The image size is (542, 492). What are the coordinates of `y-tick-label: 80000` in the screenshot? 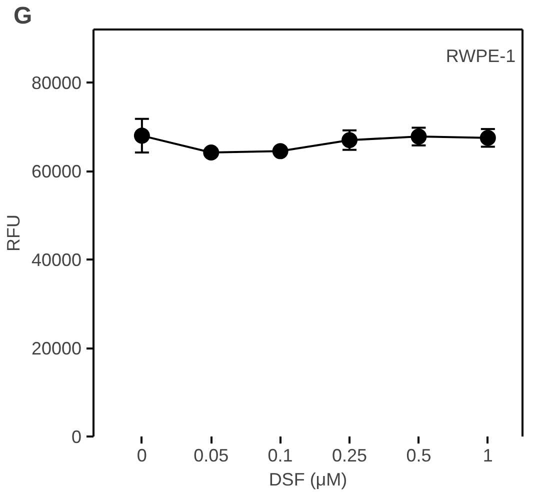 It's located at (56, 83).